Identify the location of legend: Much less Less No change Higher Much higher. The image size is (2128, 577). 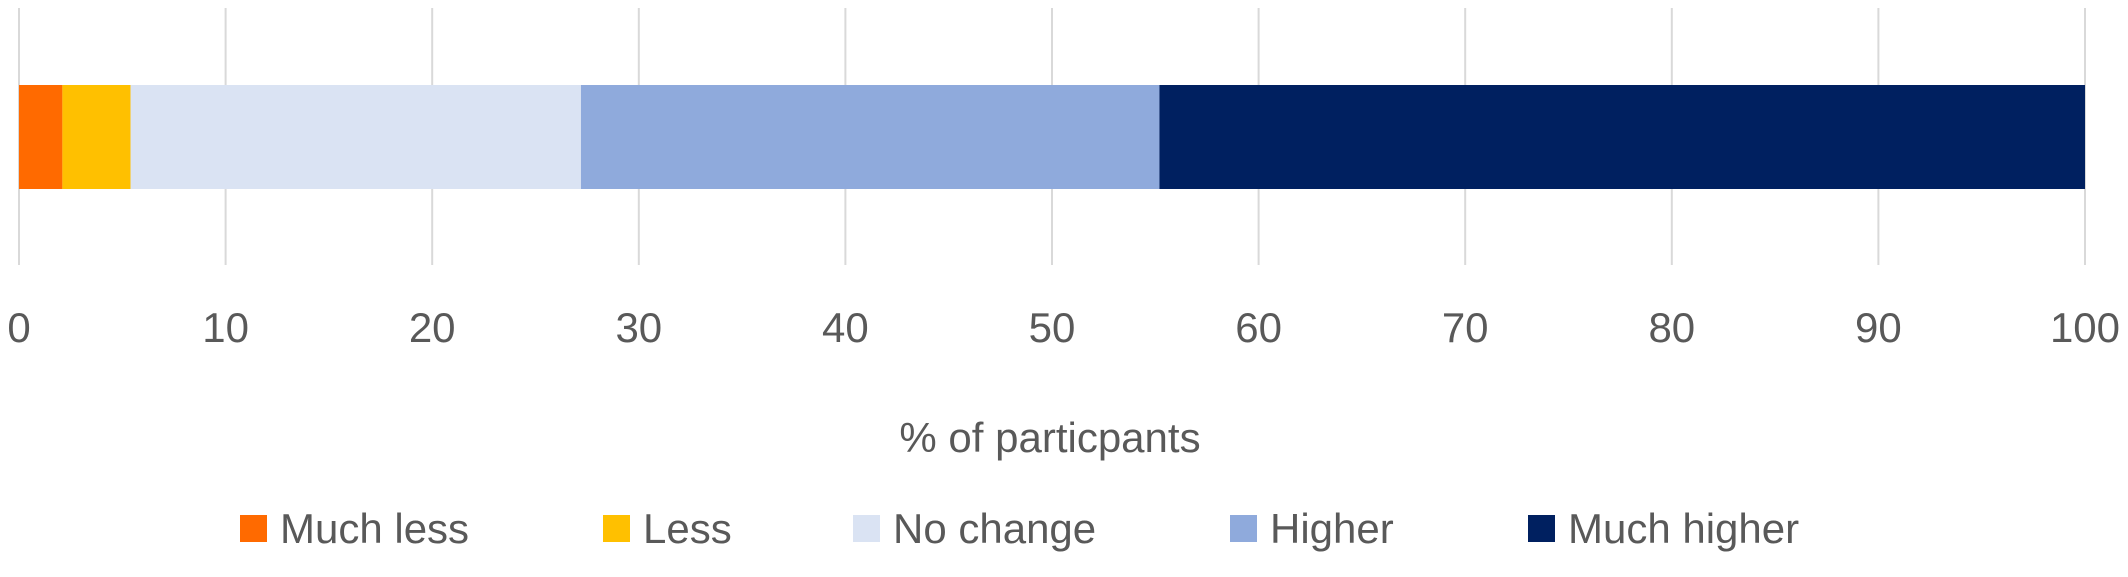
(1019, 528).